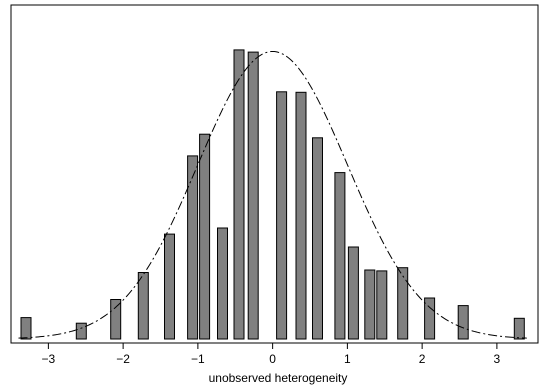 The image size is (543, 389). Describe the element at coordinates (347, 359) in the screenshot. I see `x-tick-label: 1` at that location.